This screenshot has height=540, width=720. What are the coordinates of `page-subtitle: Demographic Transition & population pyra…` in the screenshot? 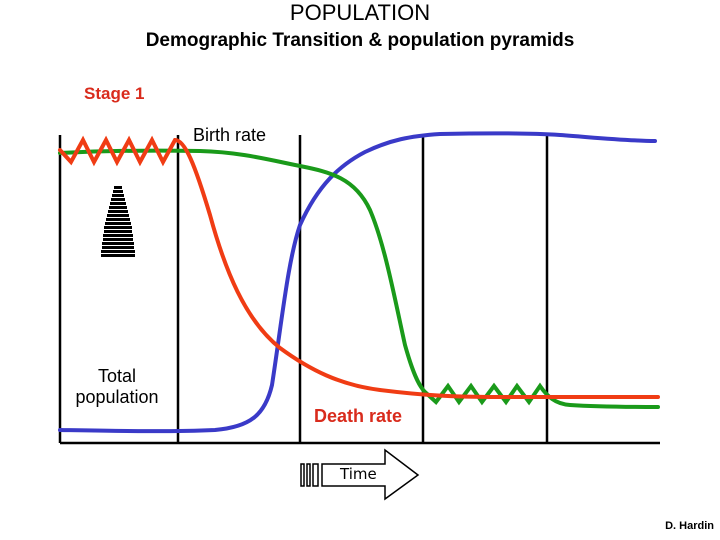 It's located at (360, 40).